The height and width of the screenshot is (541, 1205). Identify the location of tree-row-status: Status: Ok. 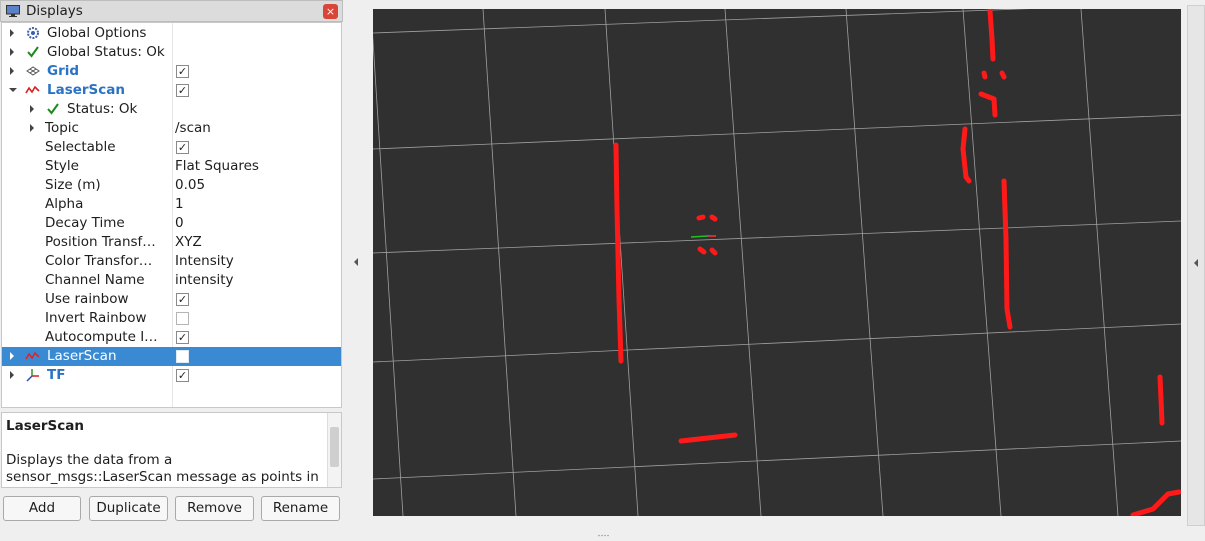
(171, 109).